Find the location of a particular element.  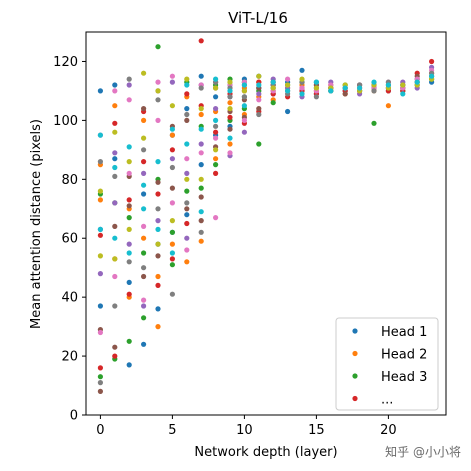

legend-label: Head 1 is located at coordinates (404, 332).